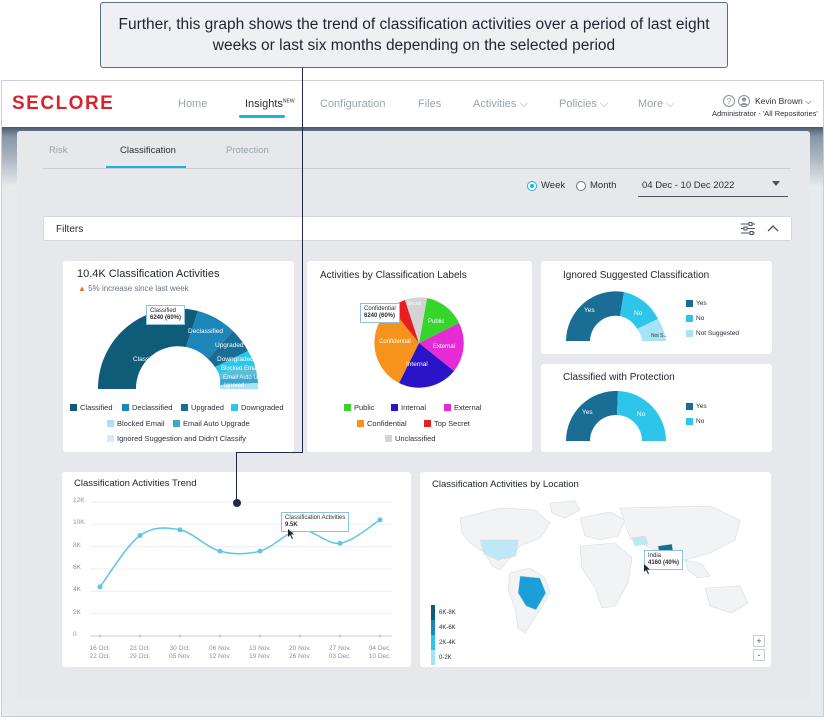 The height and width of the screenshot is (721, 826). What do you see at coordinates (235, 362) in the screenshot?
I see `segment-downgraded` at bounding box center [235, 362].